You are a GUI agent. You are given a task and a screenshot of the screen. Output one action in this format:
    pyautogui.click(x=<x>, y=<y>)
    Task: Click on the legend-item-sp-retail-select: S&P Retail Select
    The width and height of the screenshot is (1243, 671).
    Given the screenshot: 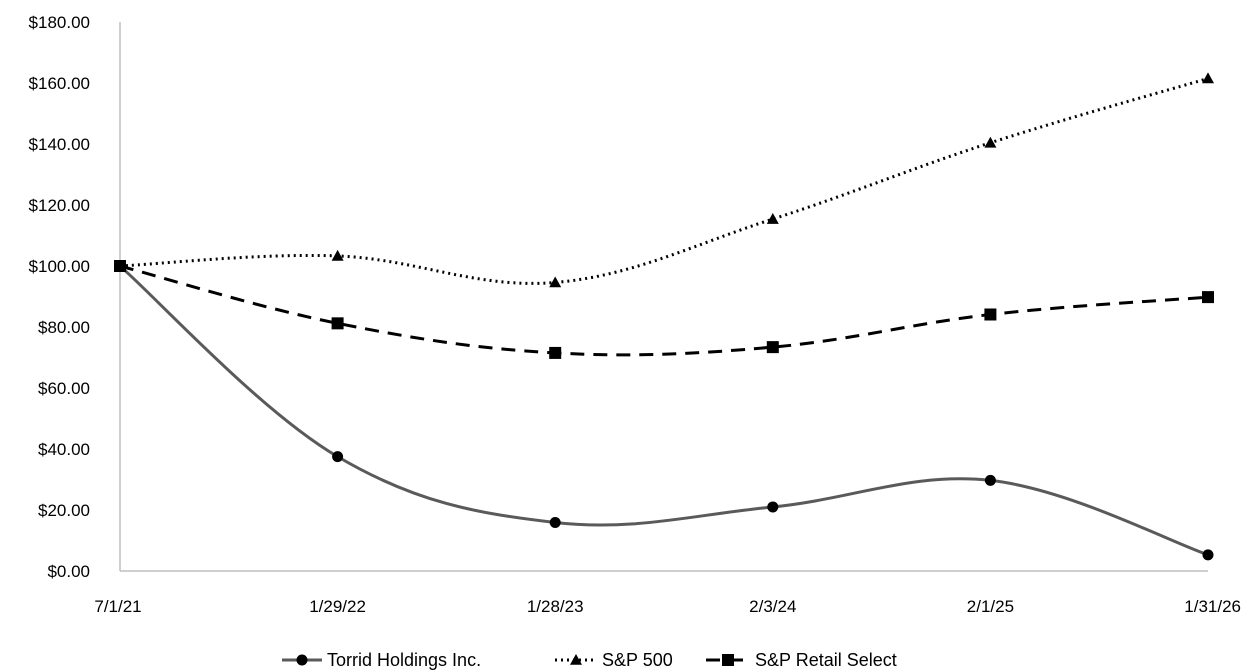 What is the action you would take?
    pyautogui.click(x=801, y=660)
    